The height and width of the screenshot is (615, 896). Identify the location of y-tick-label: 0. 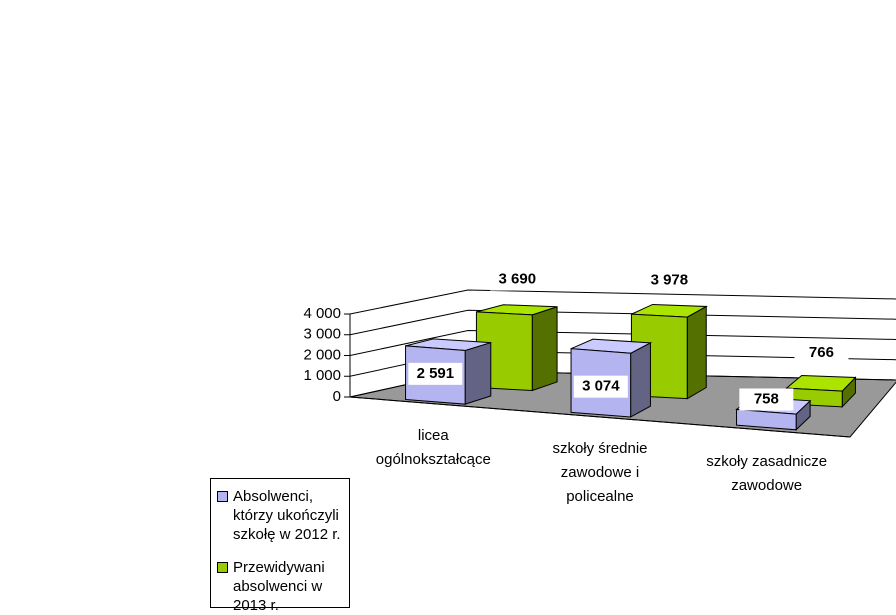
(337, 396).